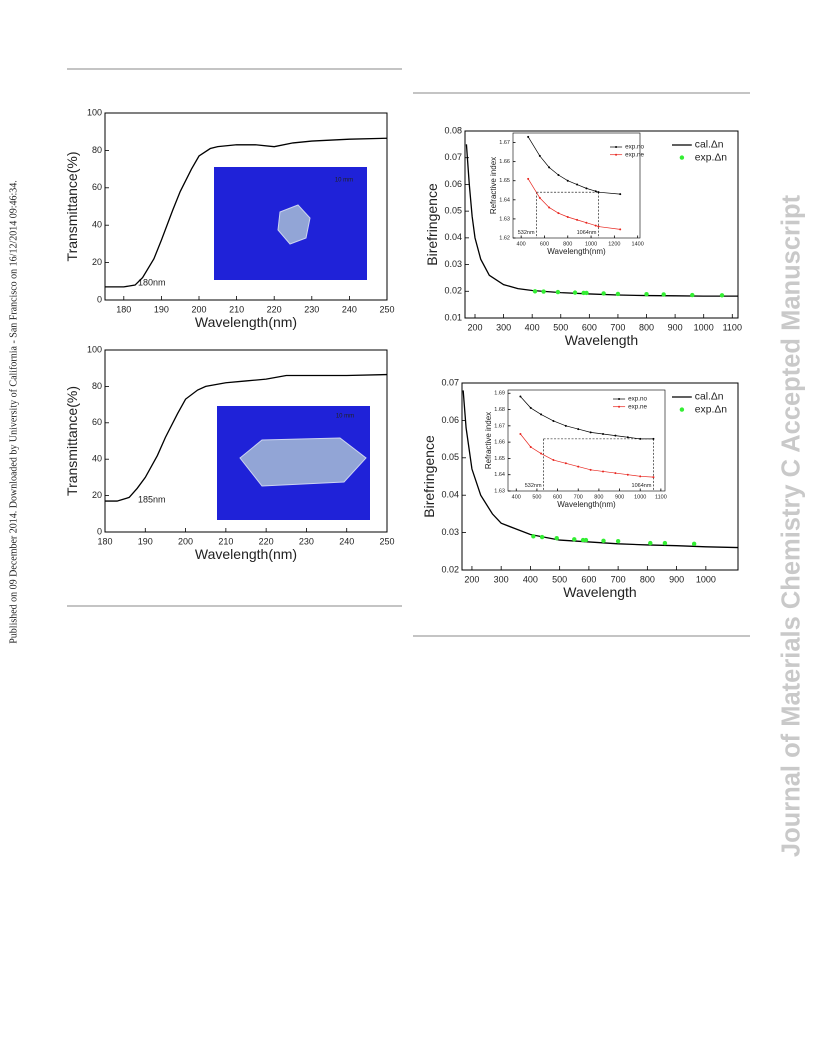 This screenshot has width=816, height=1056. Describe the element at coordinates (450, 382) in the screenshot. I see `y-tick-label: 0.07` at that location.